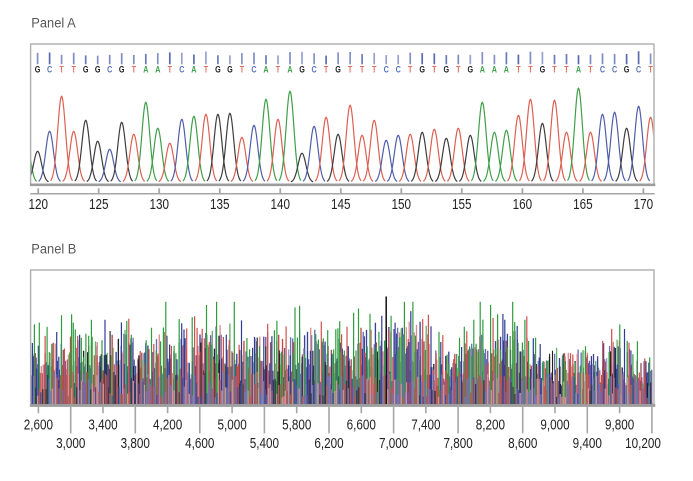 This screenshot has width=693, height=481. I want to click on svg-text: 120, so click(38, 204).